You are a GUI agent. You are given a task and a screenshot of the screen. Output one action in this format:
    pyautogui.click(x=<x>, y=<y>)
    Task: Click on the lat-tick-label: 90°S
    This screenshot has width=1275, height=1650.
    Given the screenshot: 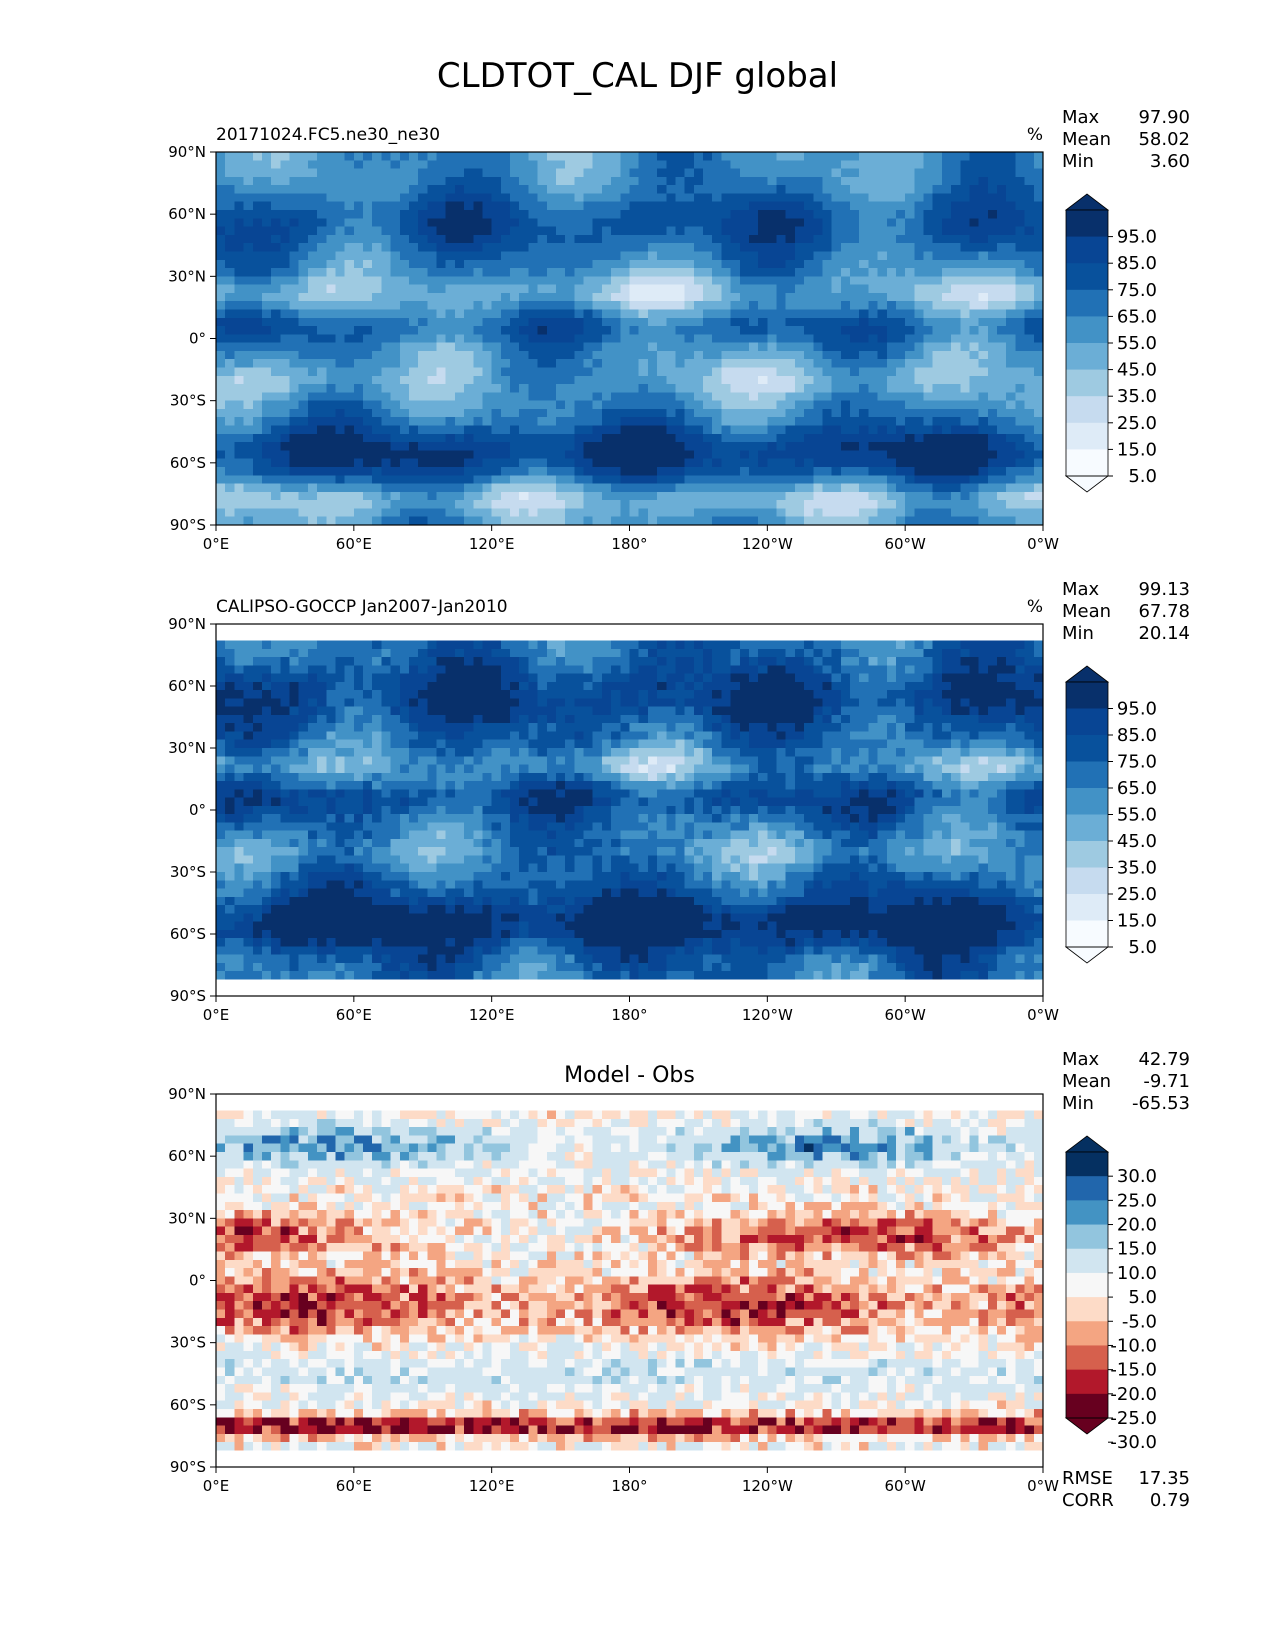 What is the action you would take?
    pyautogui.click(x=188, y=525)
    